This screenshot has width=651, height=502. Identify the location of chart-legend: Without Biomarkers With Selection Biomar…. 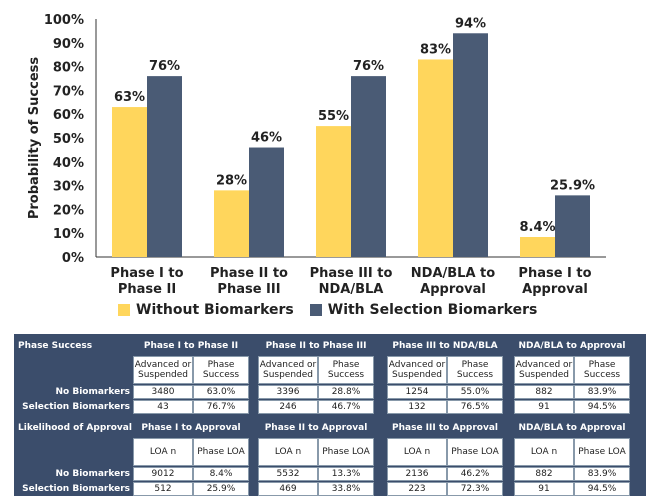
(327, 310).